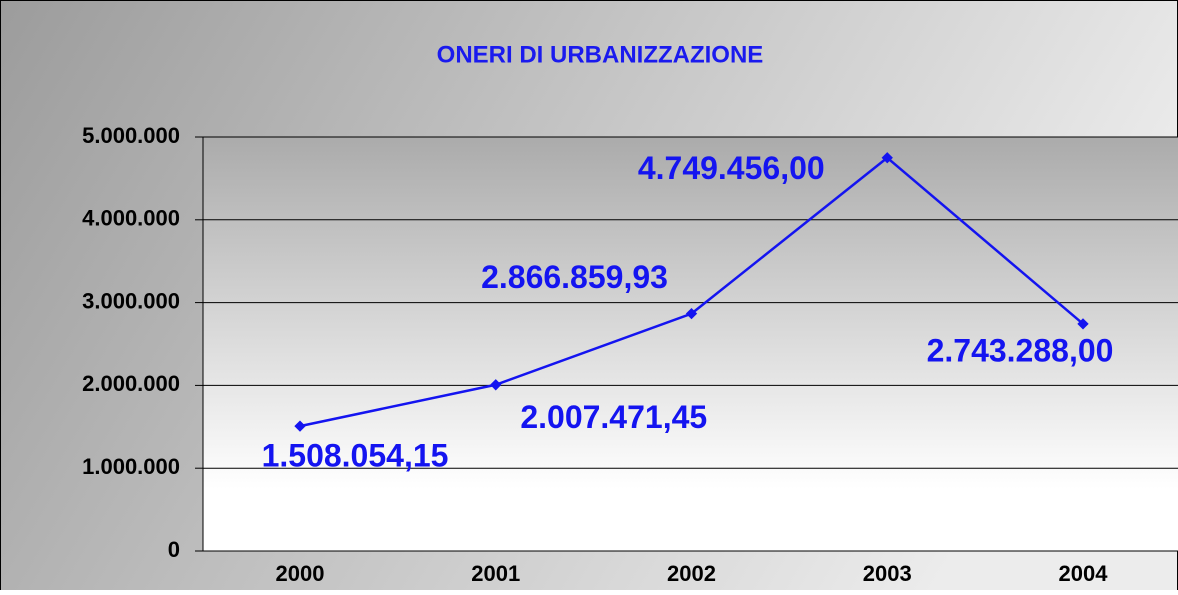 This screenshot has width=1178, height=595. What do you see at coordinates (131, 218) in the screenshot?
I see `y-tick-label: 4.000.000` at bounding box center [131, 218].